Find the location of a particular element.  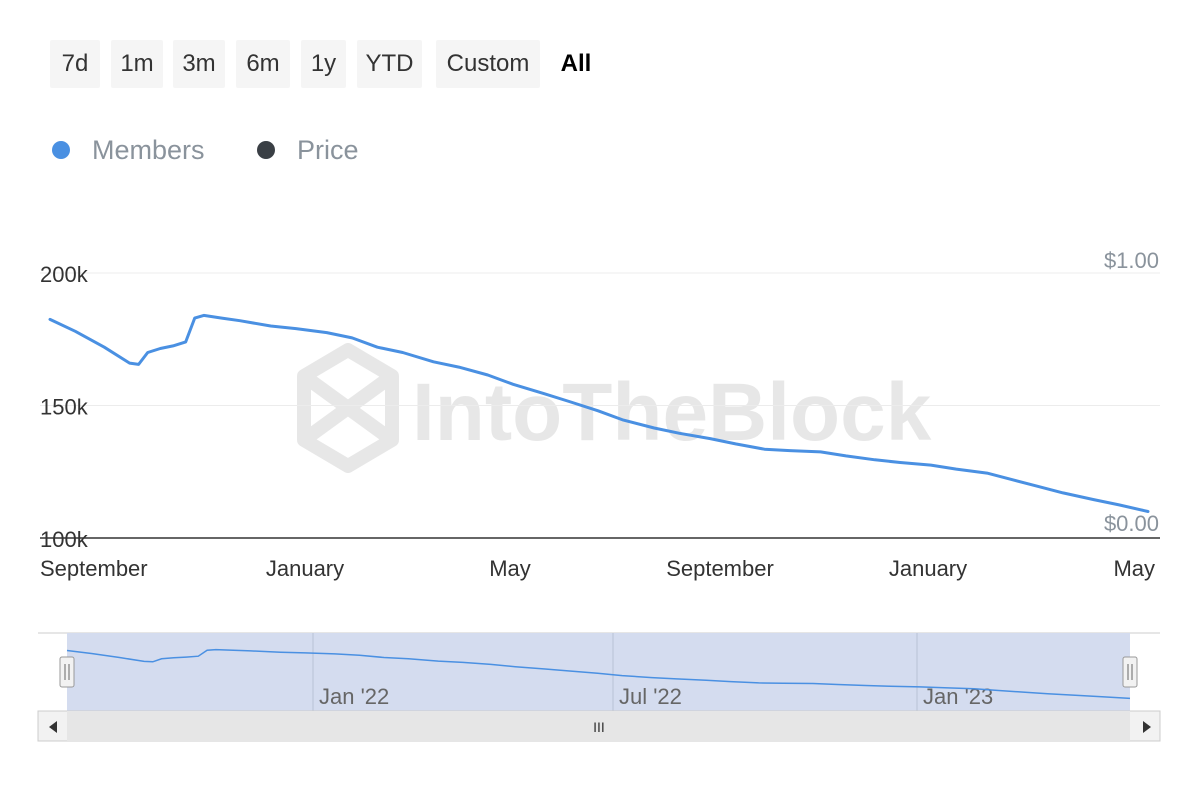

scroll-right-arrow-icon is located at coordinates (1147, 727).